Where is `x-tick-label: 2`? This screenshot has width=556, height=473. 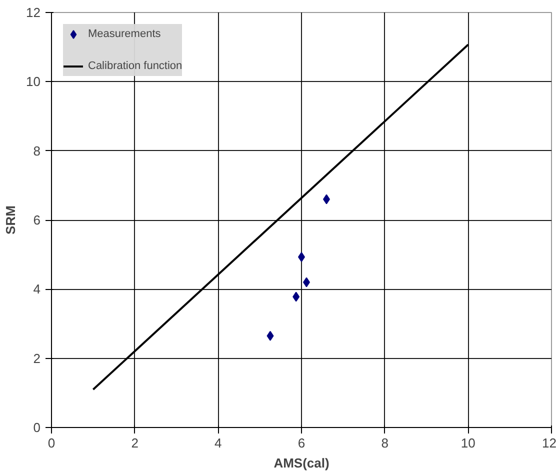 x-tick-label: 2 is located at coordinates (134, 443).